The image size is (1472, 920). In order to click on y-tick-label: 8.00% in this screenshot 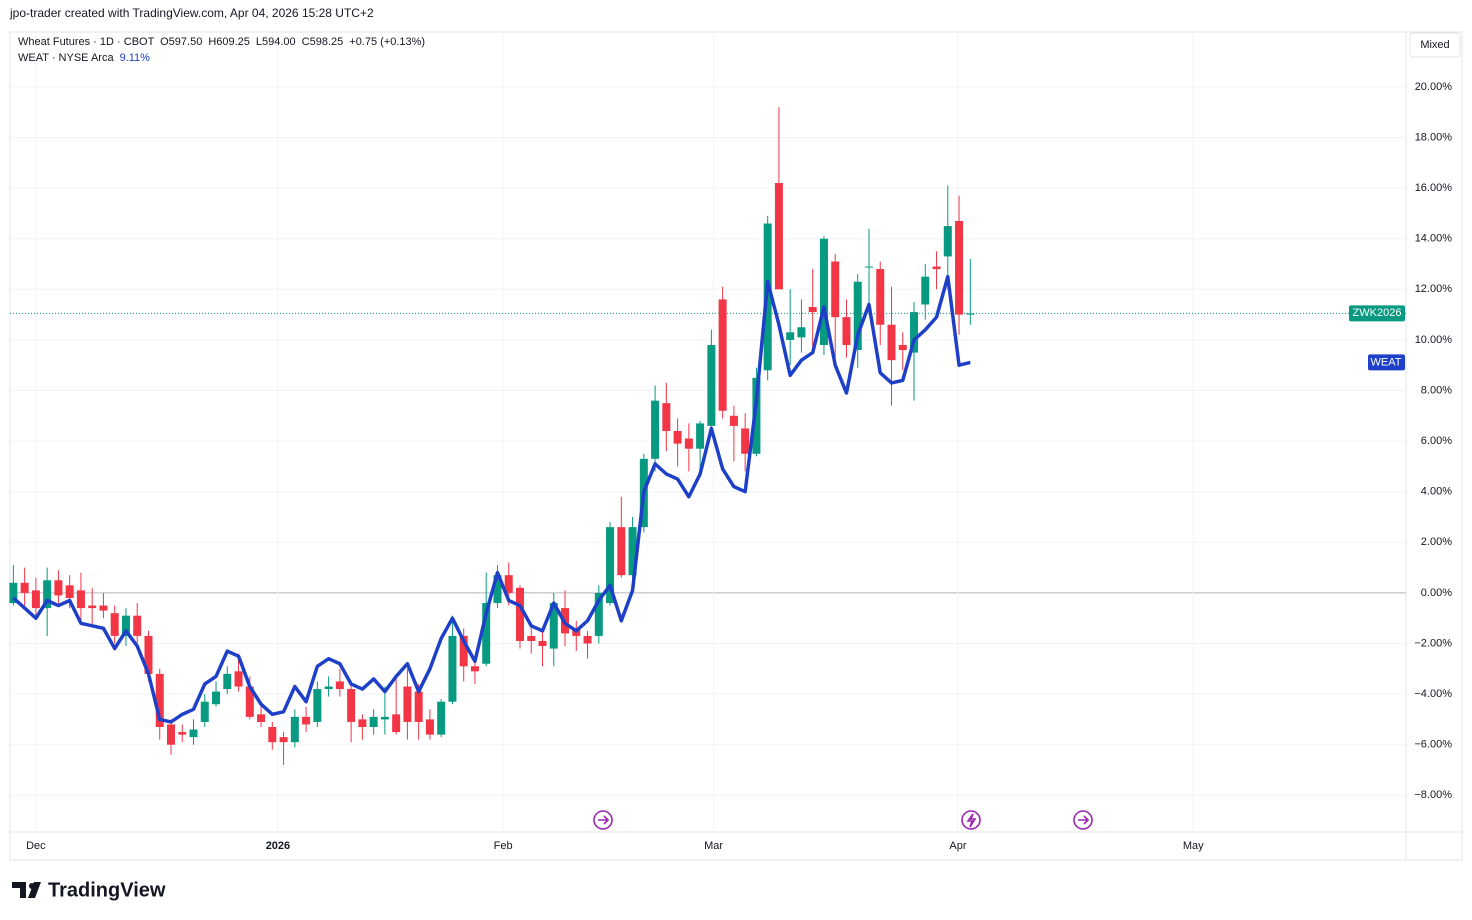, I will do `click(1436, 390)`.